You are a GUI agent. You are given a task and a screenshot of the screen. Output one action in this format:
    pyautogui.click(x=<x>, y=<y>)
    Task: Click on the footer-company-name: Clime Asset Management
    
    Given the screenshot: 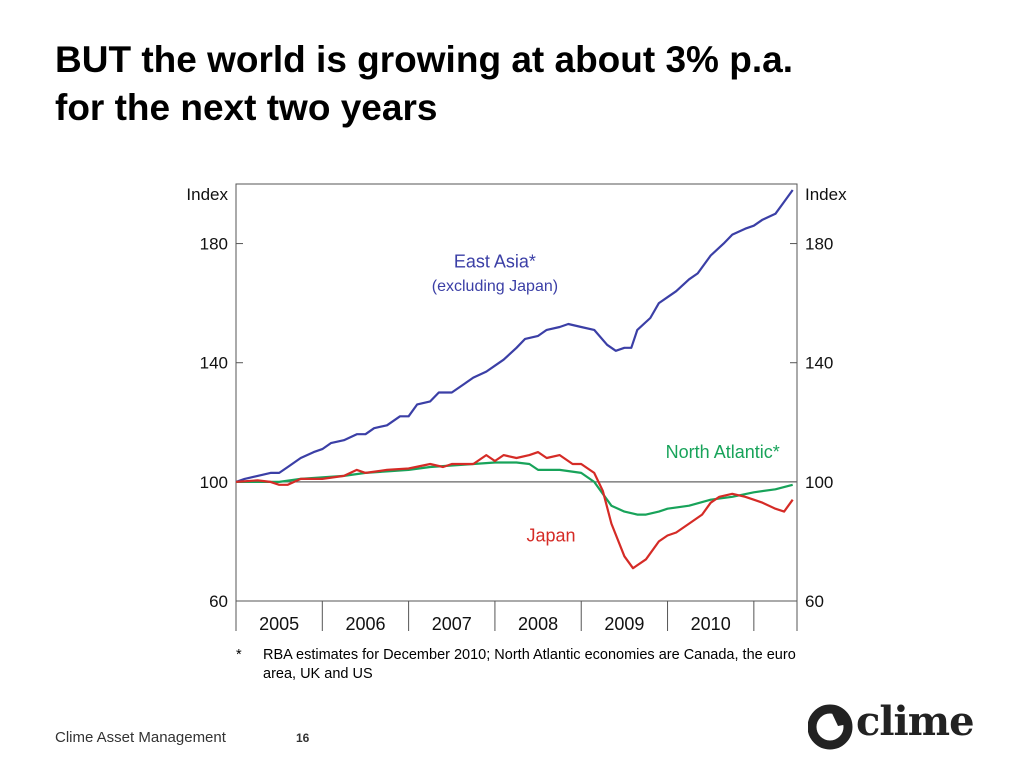 What is the action you would take?
    pyautogui.click(x=140, y=737)
    